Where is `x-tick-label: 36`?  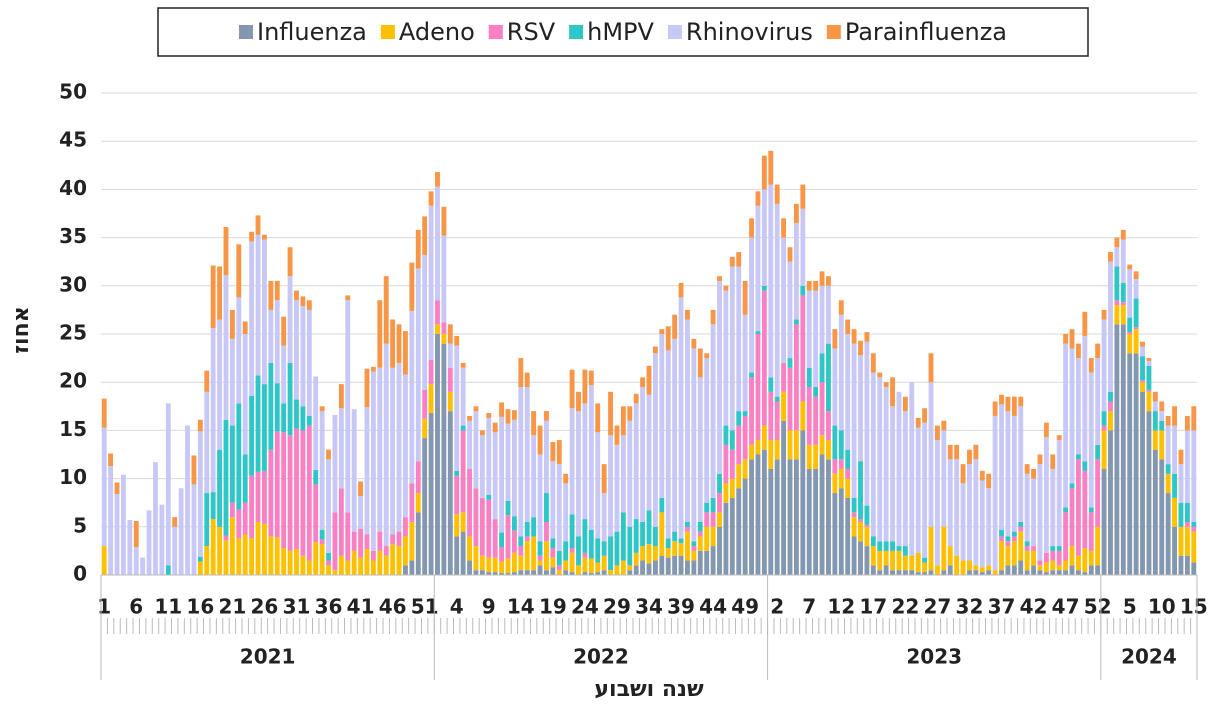 x-tick-label: 36 is located at coordinates (329, 607).